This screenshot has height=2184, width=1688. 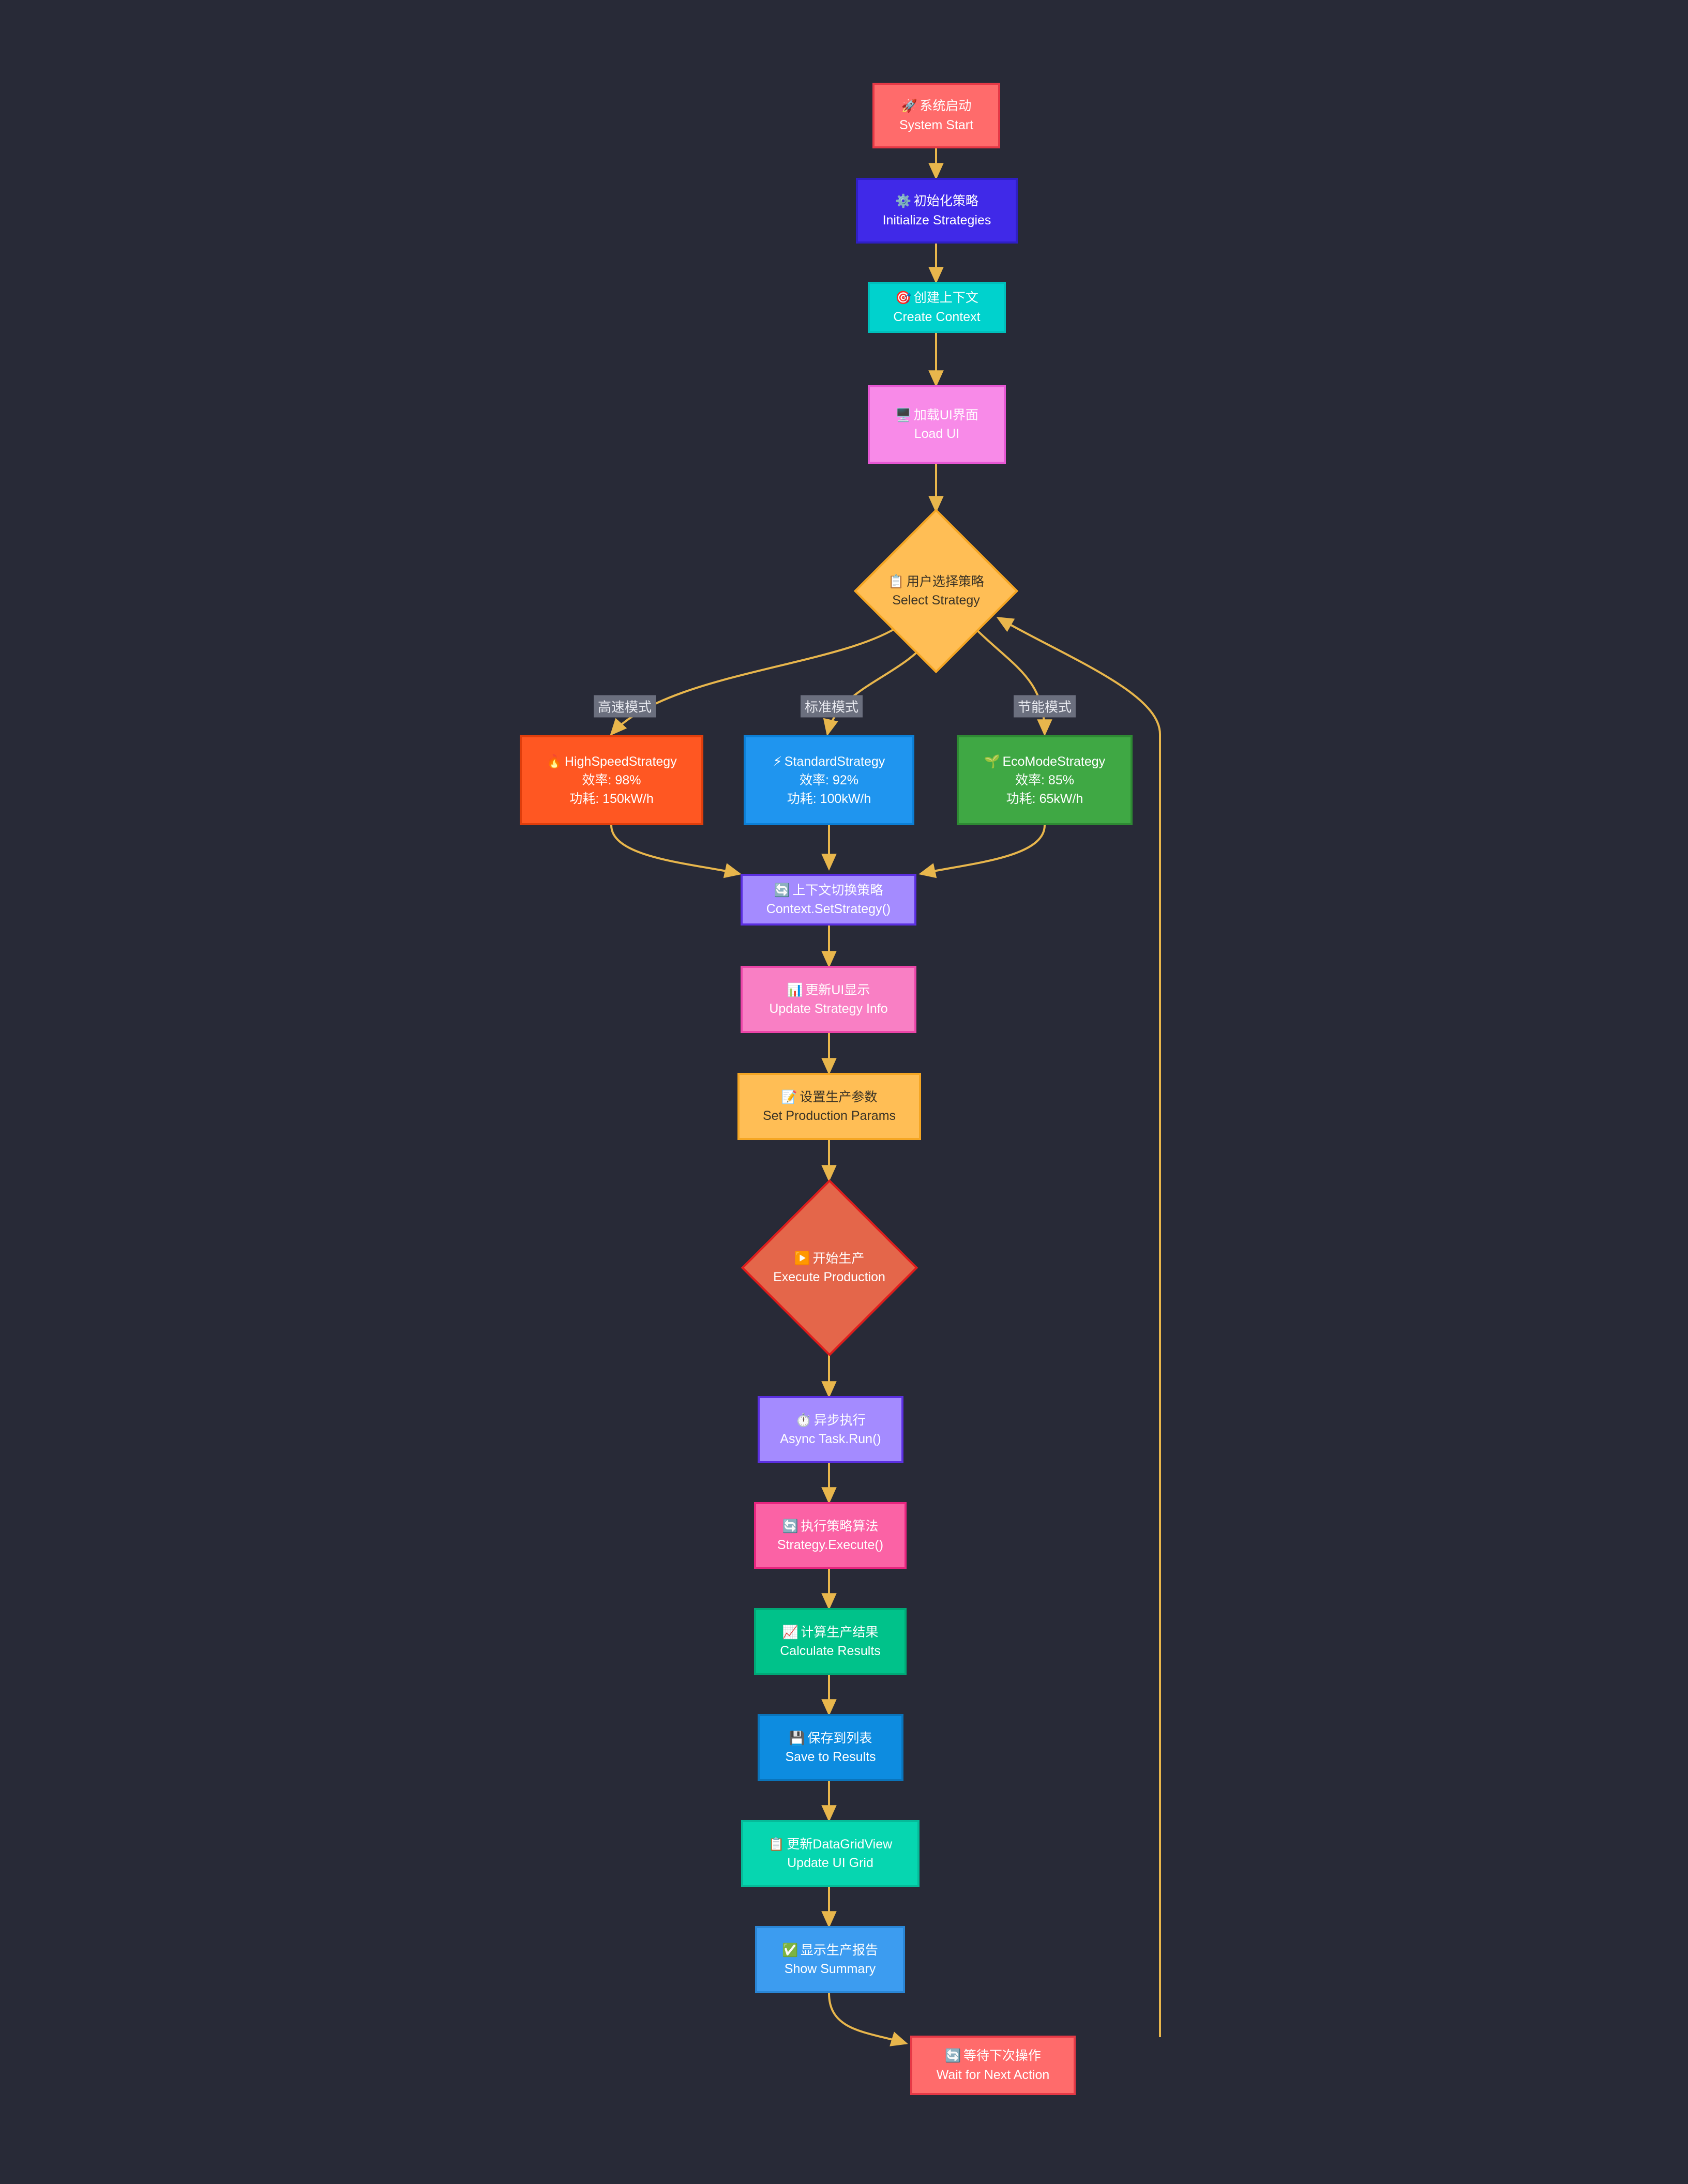 I want to click on node-standard-strategy-efficiency: 效率: 92%, so click(x=829, y=780).